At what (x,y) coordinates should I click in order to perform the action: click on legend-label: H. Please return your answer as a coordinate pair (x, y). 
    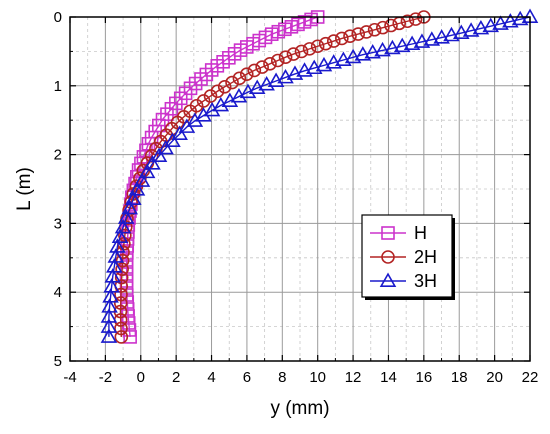
    Looking at the image, I should click on (420, 233).